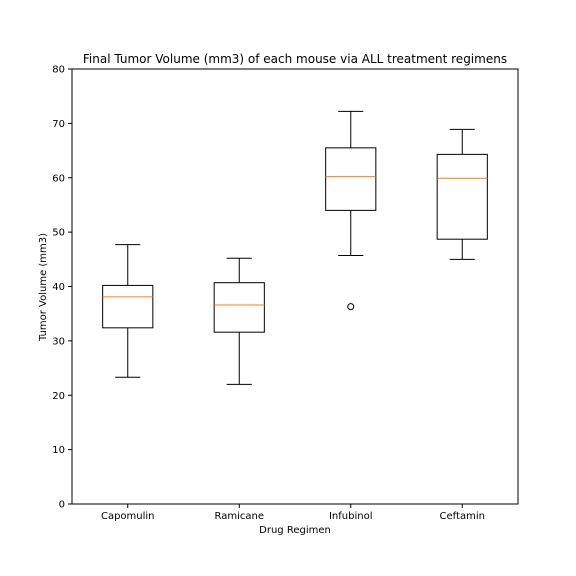 Image resolution: width=576 pixels, height=576 pixels. I want to click on y-tick-label: 70, so click(58, 124).